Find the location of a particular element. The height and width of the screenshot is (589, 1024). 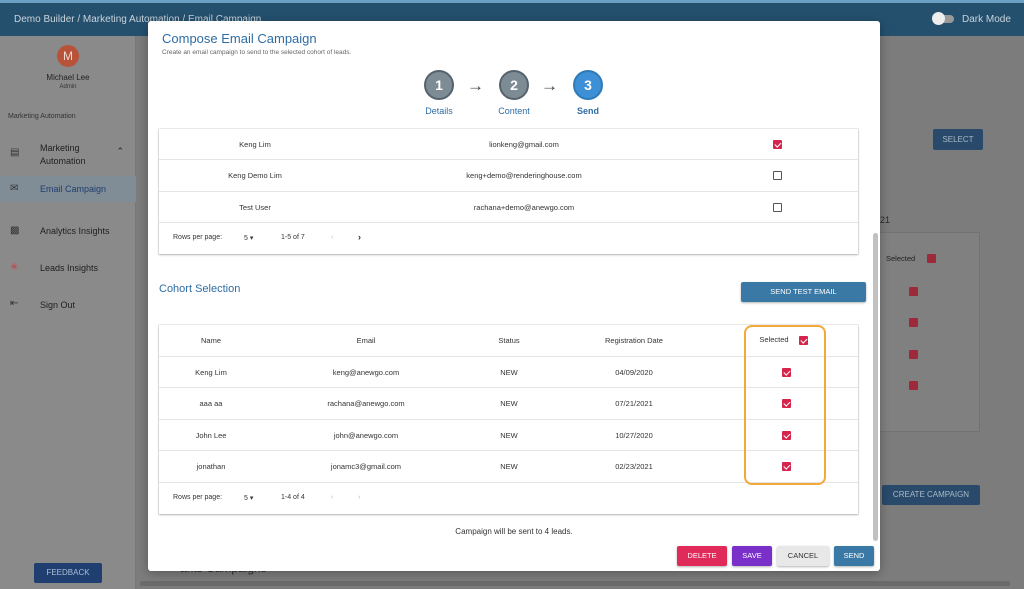

sidebar-item-marketing-automation: ▤ Marketing Automation ⌃ is located at coordinates (68, 153).